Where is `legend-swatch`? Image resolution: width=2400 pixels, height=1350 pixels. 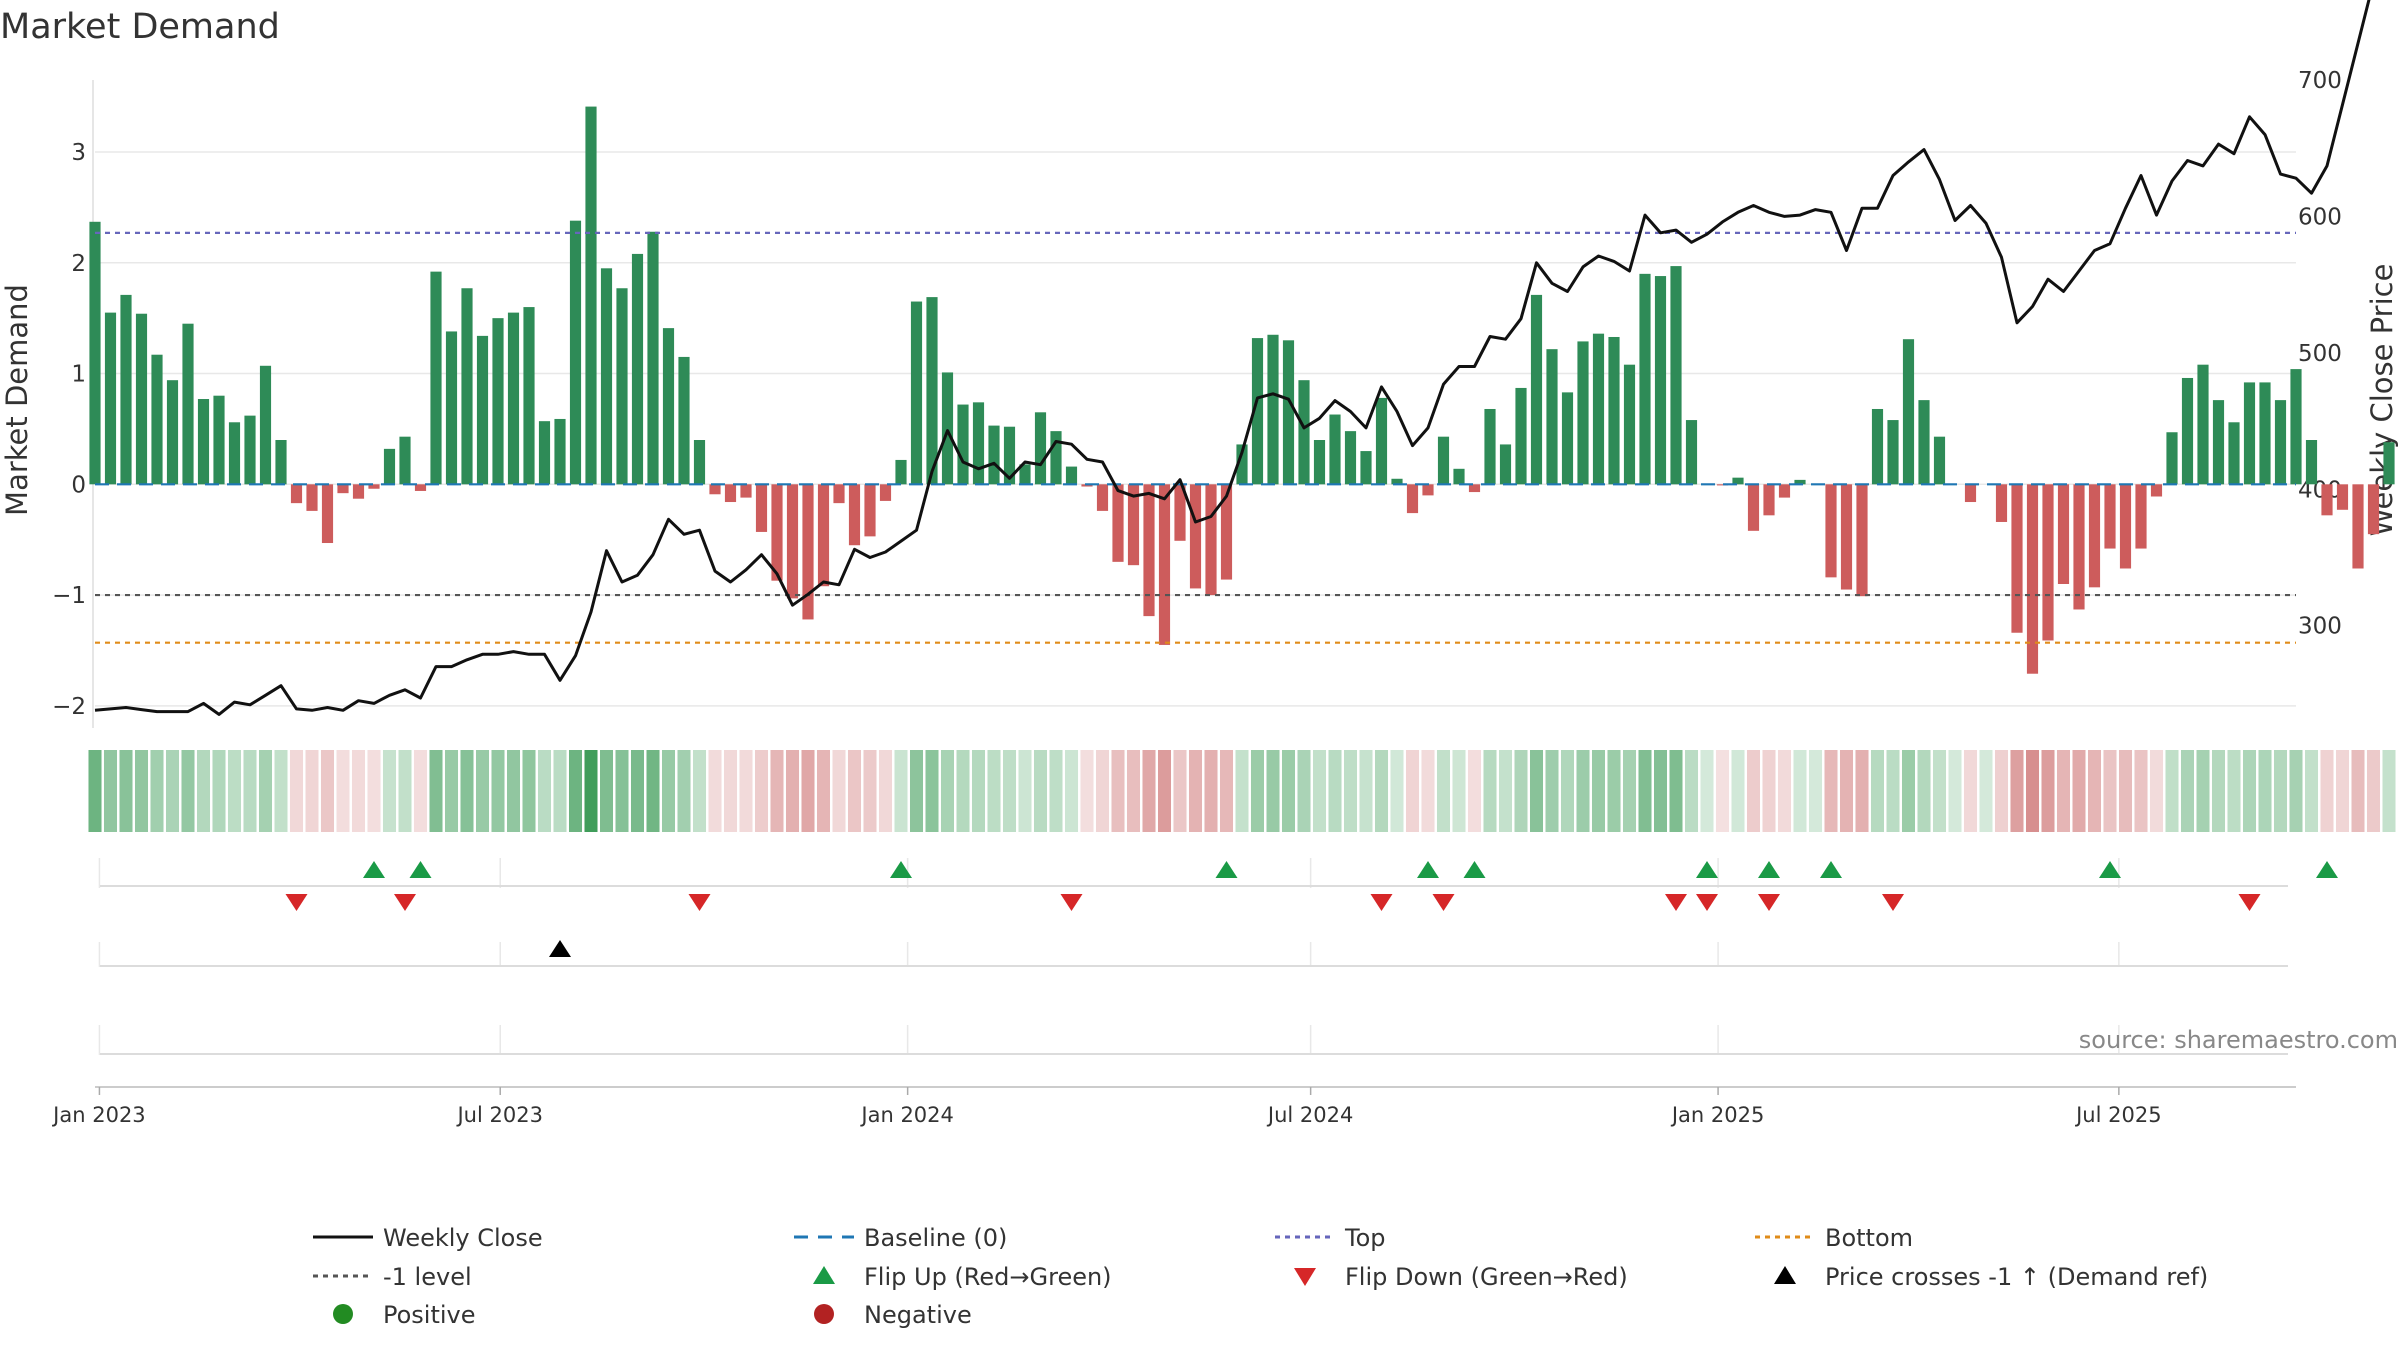
legend-swatch is located at coordinates (824, 1275).